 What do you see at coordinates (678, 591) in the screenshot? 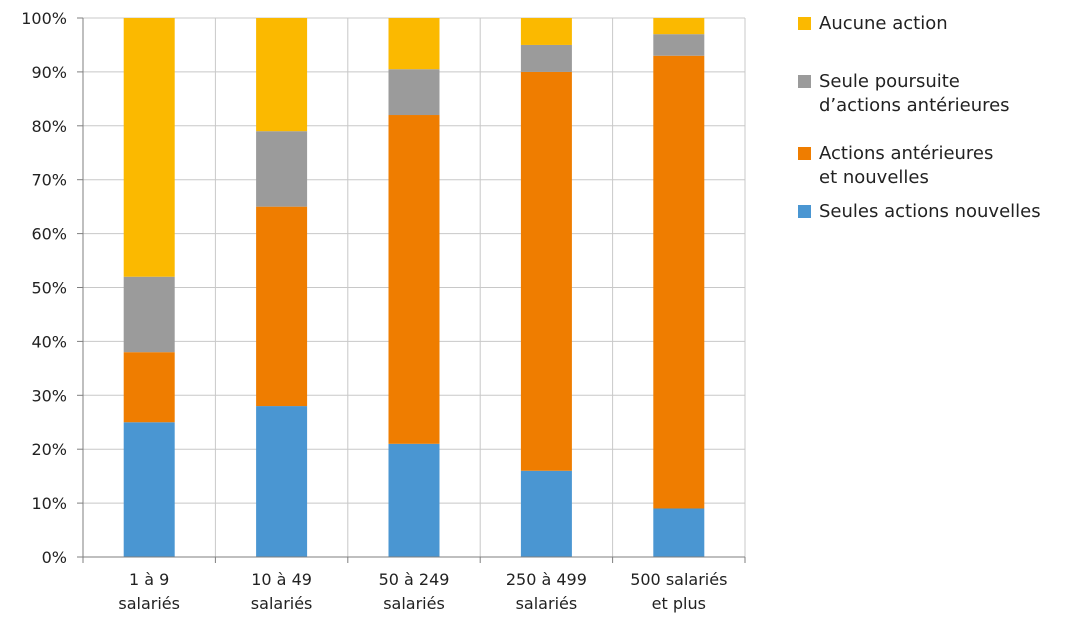
I see `x-tick-label: 500 salariés et plus` at bounding box center [678, 591].